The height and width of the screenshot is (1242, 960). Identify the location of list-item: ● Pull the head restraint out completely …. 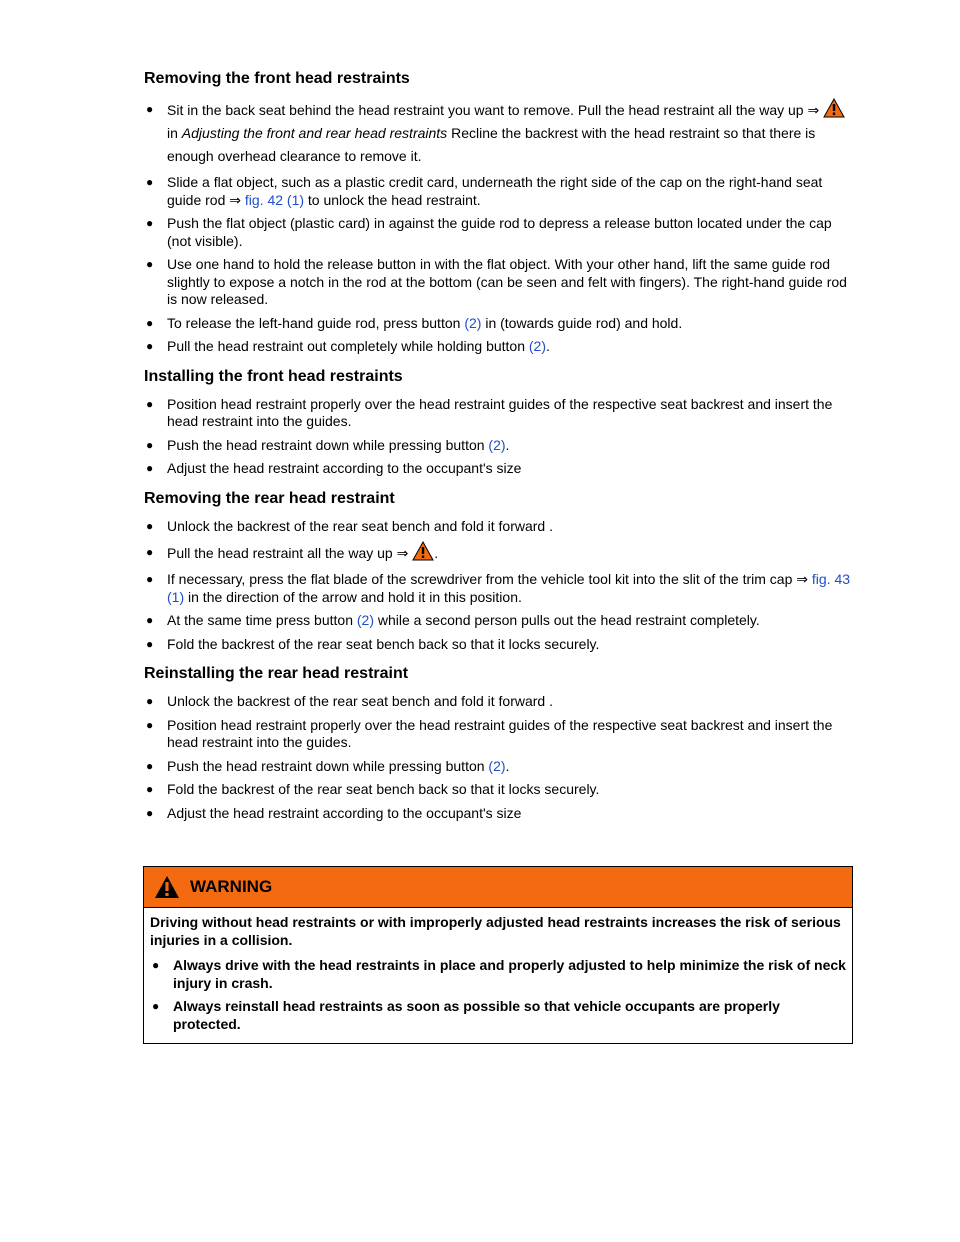
(499, 347).